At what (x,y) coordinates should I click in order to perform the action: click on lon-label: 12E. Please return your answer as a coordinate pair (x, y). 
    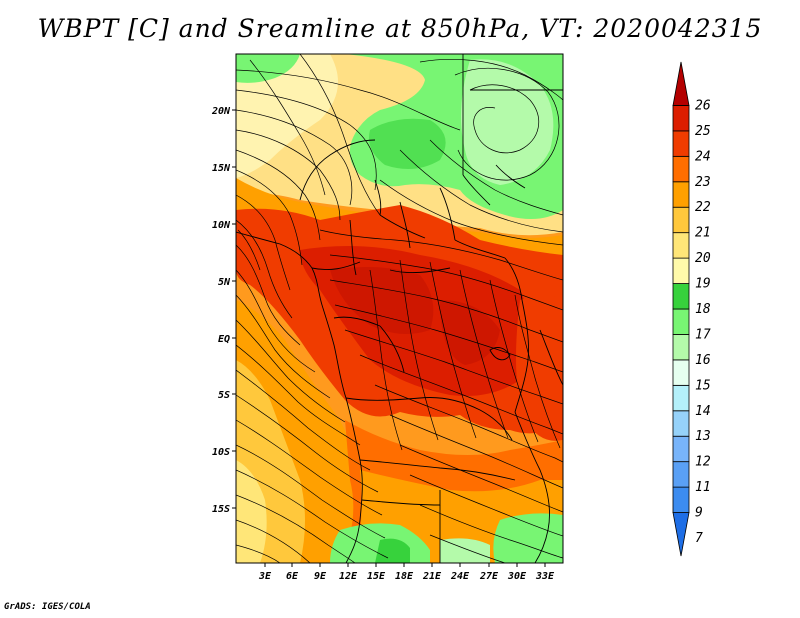
    Looking at the image, I should click on (348, 576).